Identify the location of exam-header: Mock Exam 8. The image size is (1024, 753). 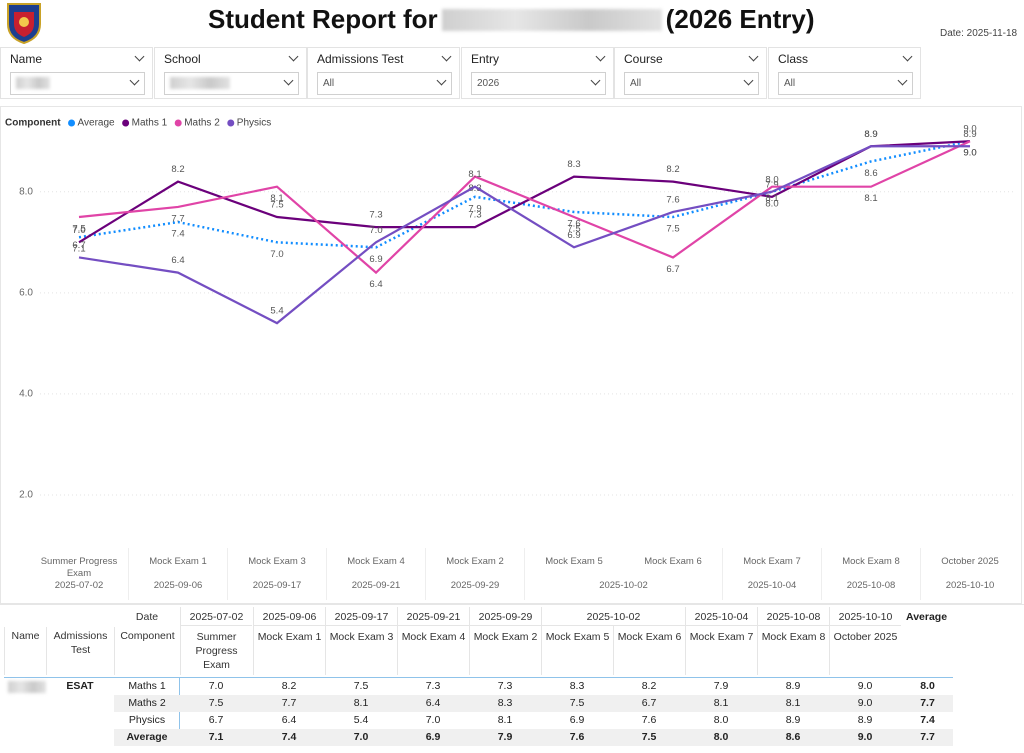
(793, 650).